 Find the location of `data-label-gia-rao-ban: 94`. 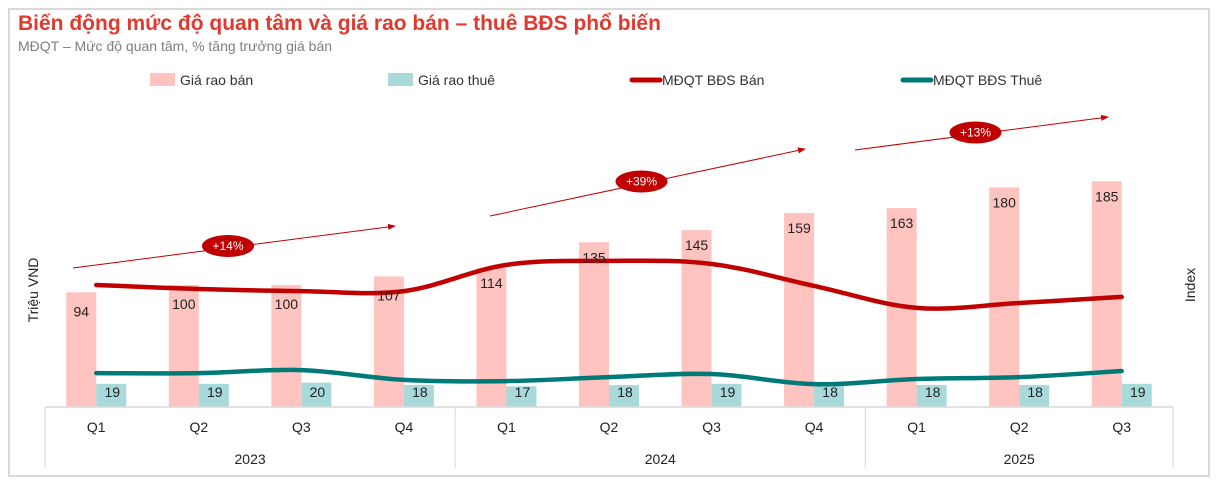

data-label-gia-rao-ban: 94 is located at coordinates (81, 311).